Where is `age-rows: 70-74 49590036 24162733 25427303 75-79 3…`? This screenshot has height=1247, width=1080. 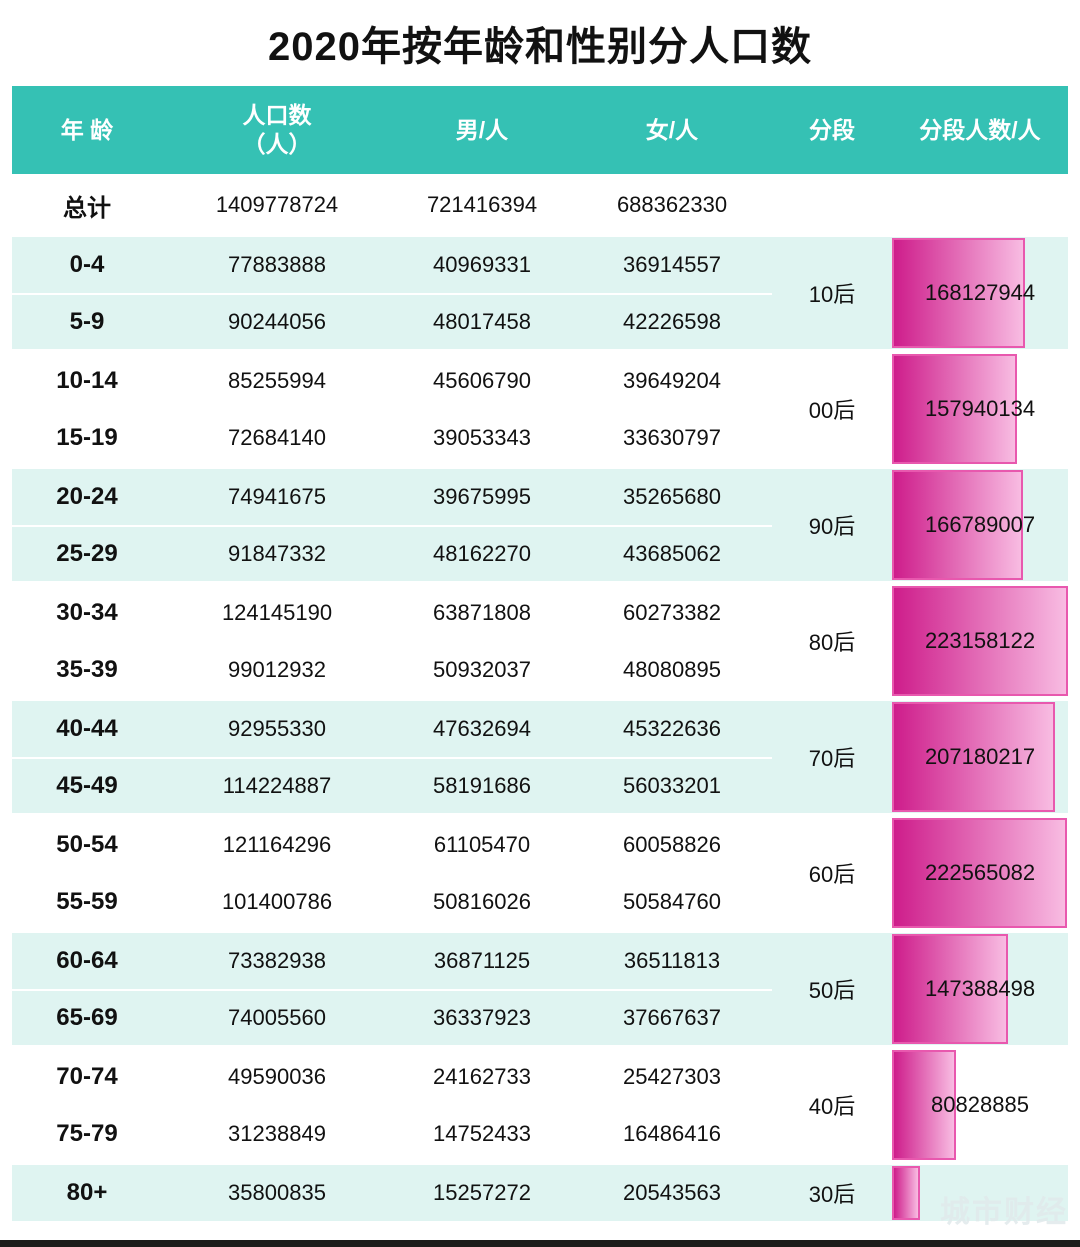 age-rows: 70-74 49590036 24162733 25427303 75-79 3… is located at coordinates (392, 1105).